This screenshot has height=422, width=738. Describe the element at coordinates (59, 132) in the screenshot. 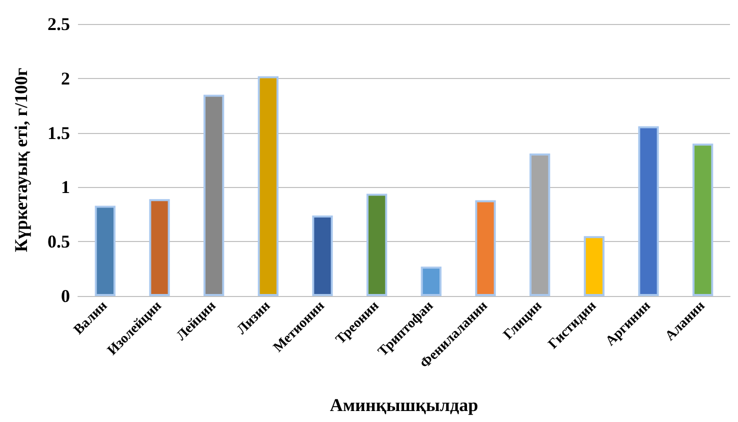

I see `y-tick-label: 1.5` at that location.